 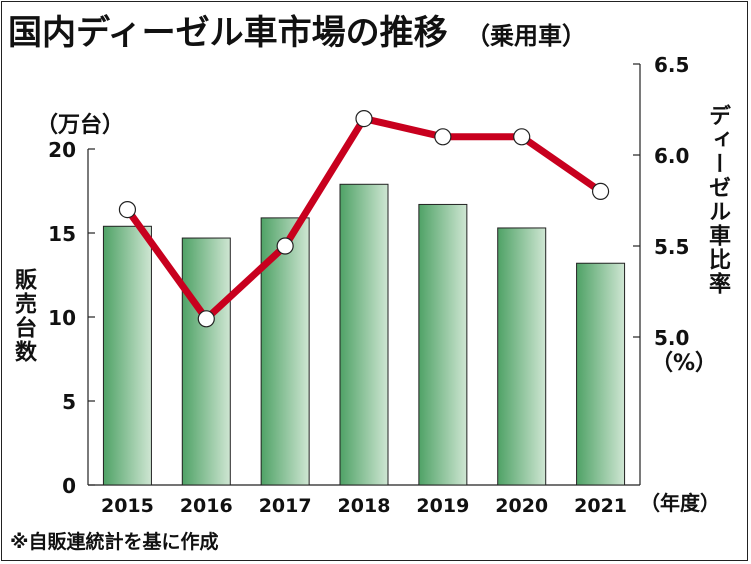 What do you see at coordinates (671, 156) in the screenshot?
I see `right-tick-label: 6.0` at bounding box center [671, 156].